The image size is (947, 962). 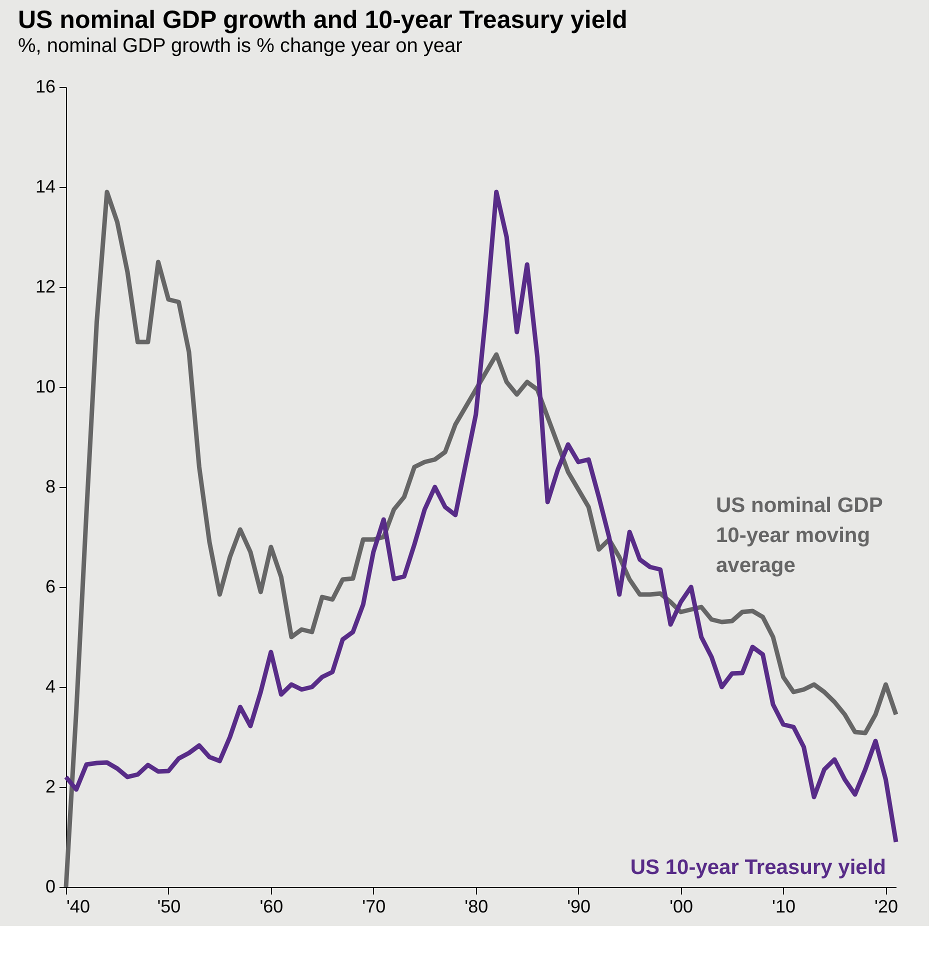 What do you see at coordinates (579, 906) in the screenshot?
I see `x-tick-label: '90` at bounding box center [579, 906].